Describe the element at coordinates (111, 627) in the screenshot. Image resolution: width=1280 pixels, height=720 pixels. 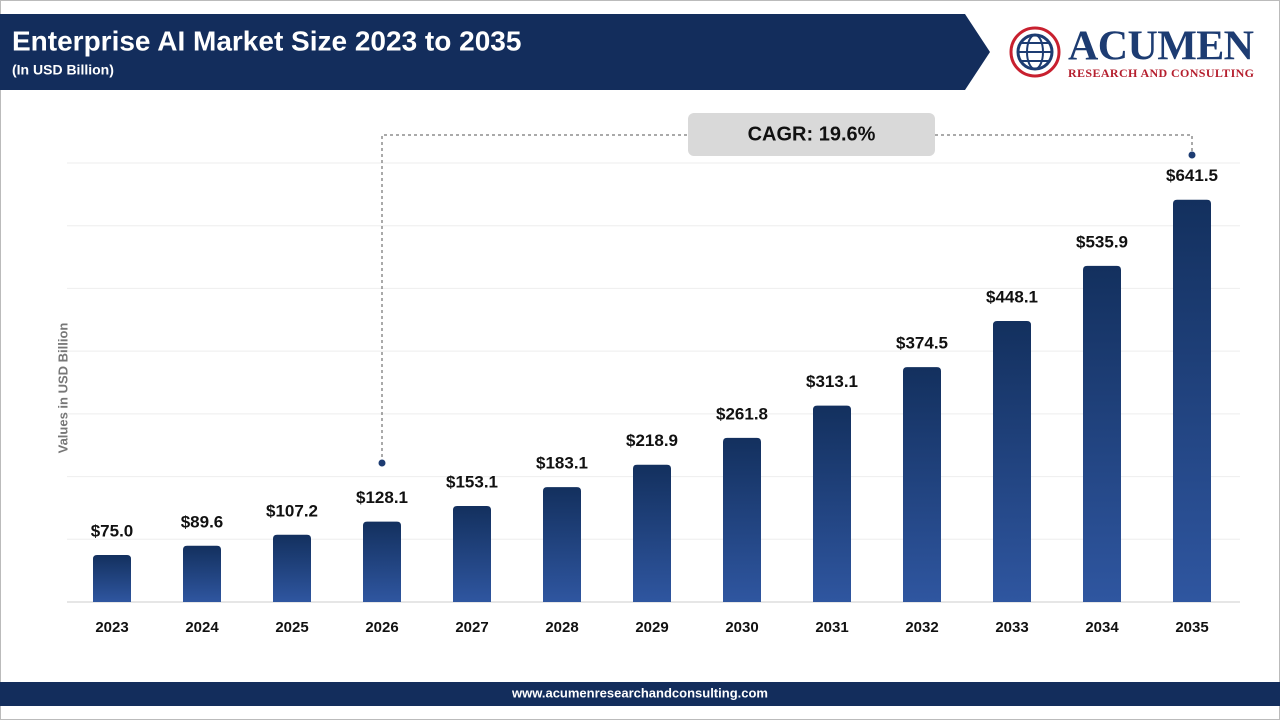
I see `x-tick-label: 2023` at that location.